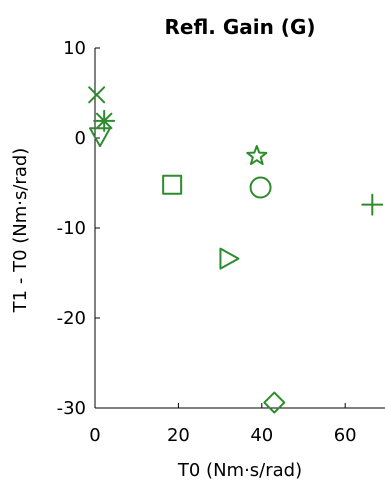 The image size is (385, 484). What do you see at coordinates (71, 228) in the screenshot?
I see `y-tick-label: -10` at bounding box center [71, 228].